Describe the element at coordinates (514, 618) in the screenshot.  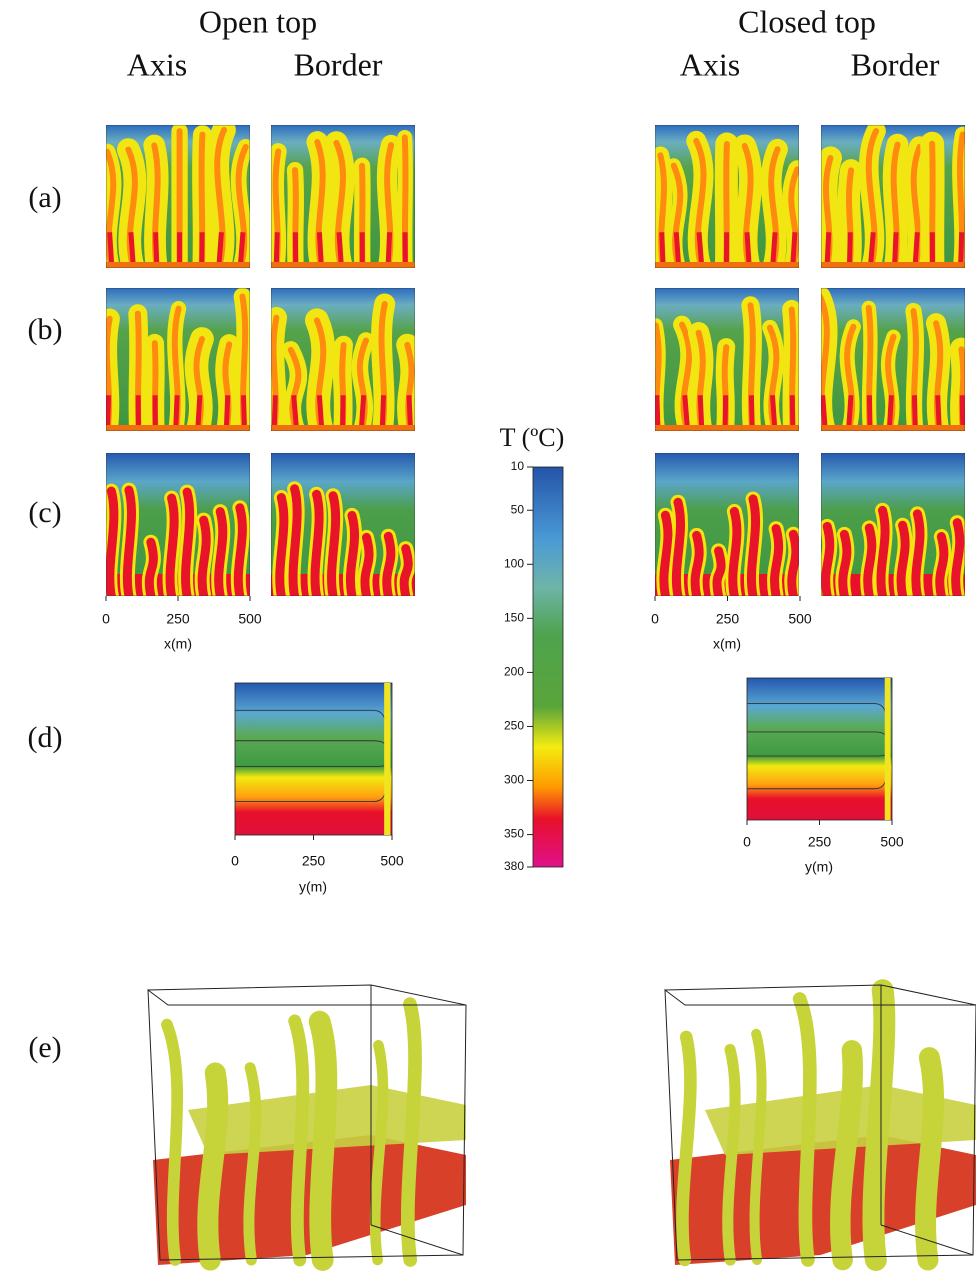
I see `colorbar-tick-label: 150` at that location.